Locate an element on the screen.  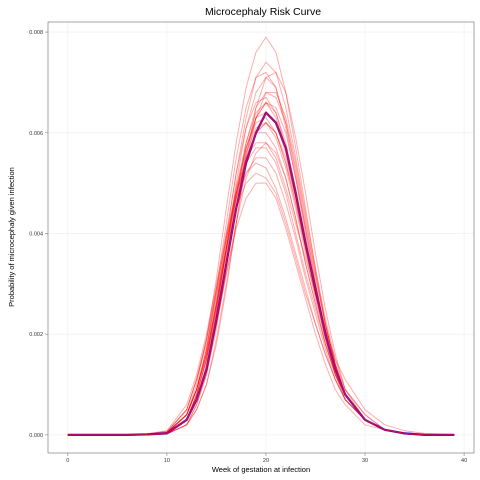
y-tick-label: 0.002 is located at coordinates (36, 335).